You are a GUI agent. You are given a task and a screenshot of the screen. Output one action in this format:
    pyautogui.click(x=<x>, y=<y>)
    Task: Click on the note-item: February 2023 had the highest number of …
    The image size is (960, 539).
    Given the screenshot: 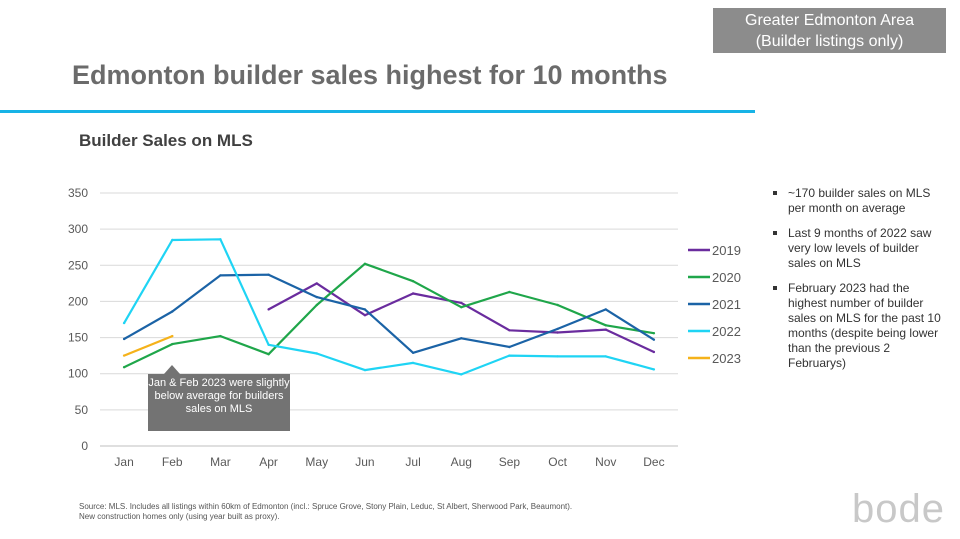 What is the action you would take?
    pyautogui.click(x=857, y=326)
    